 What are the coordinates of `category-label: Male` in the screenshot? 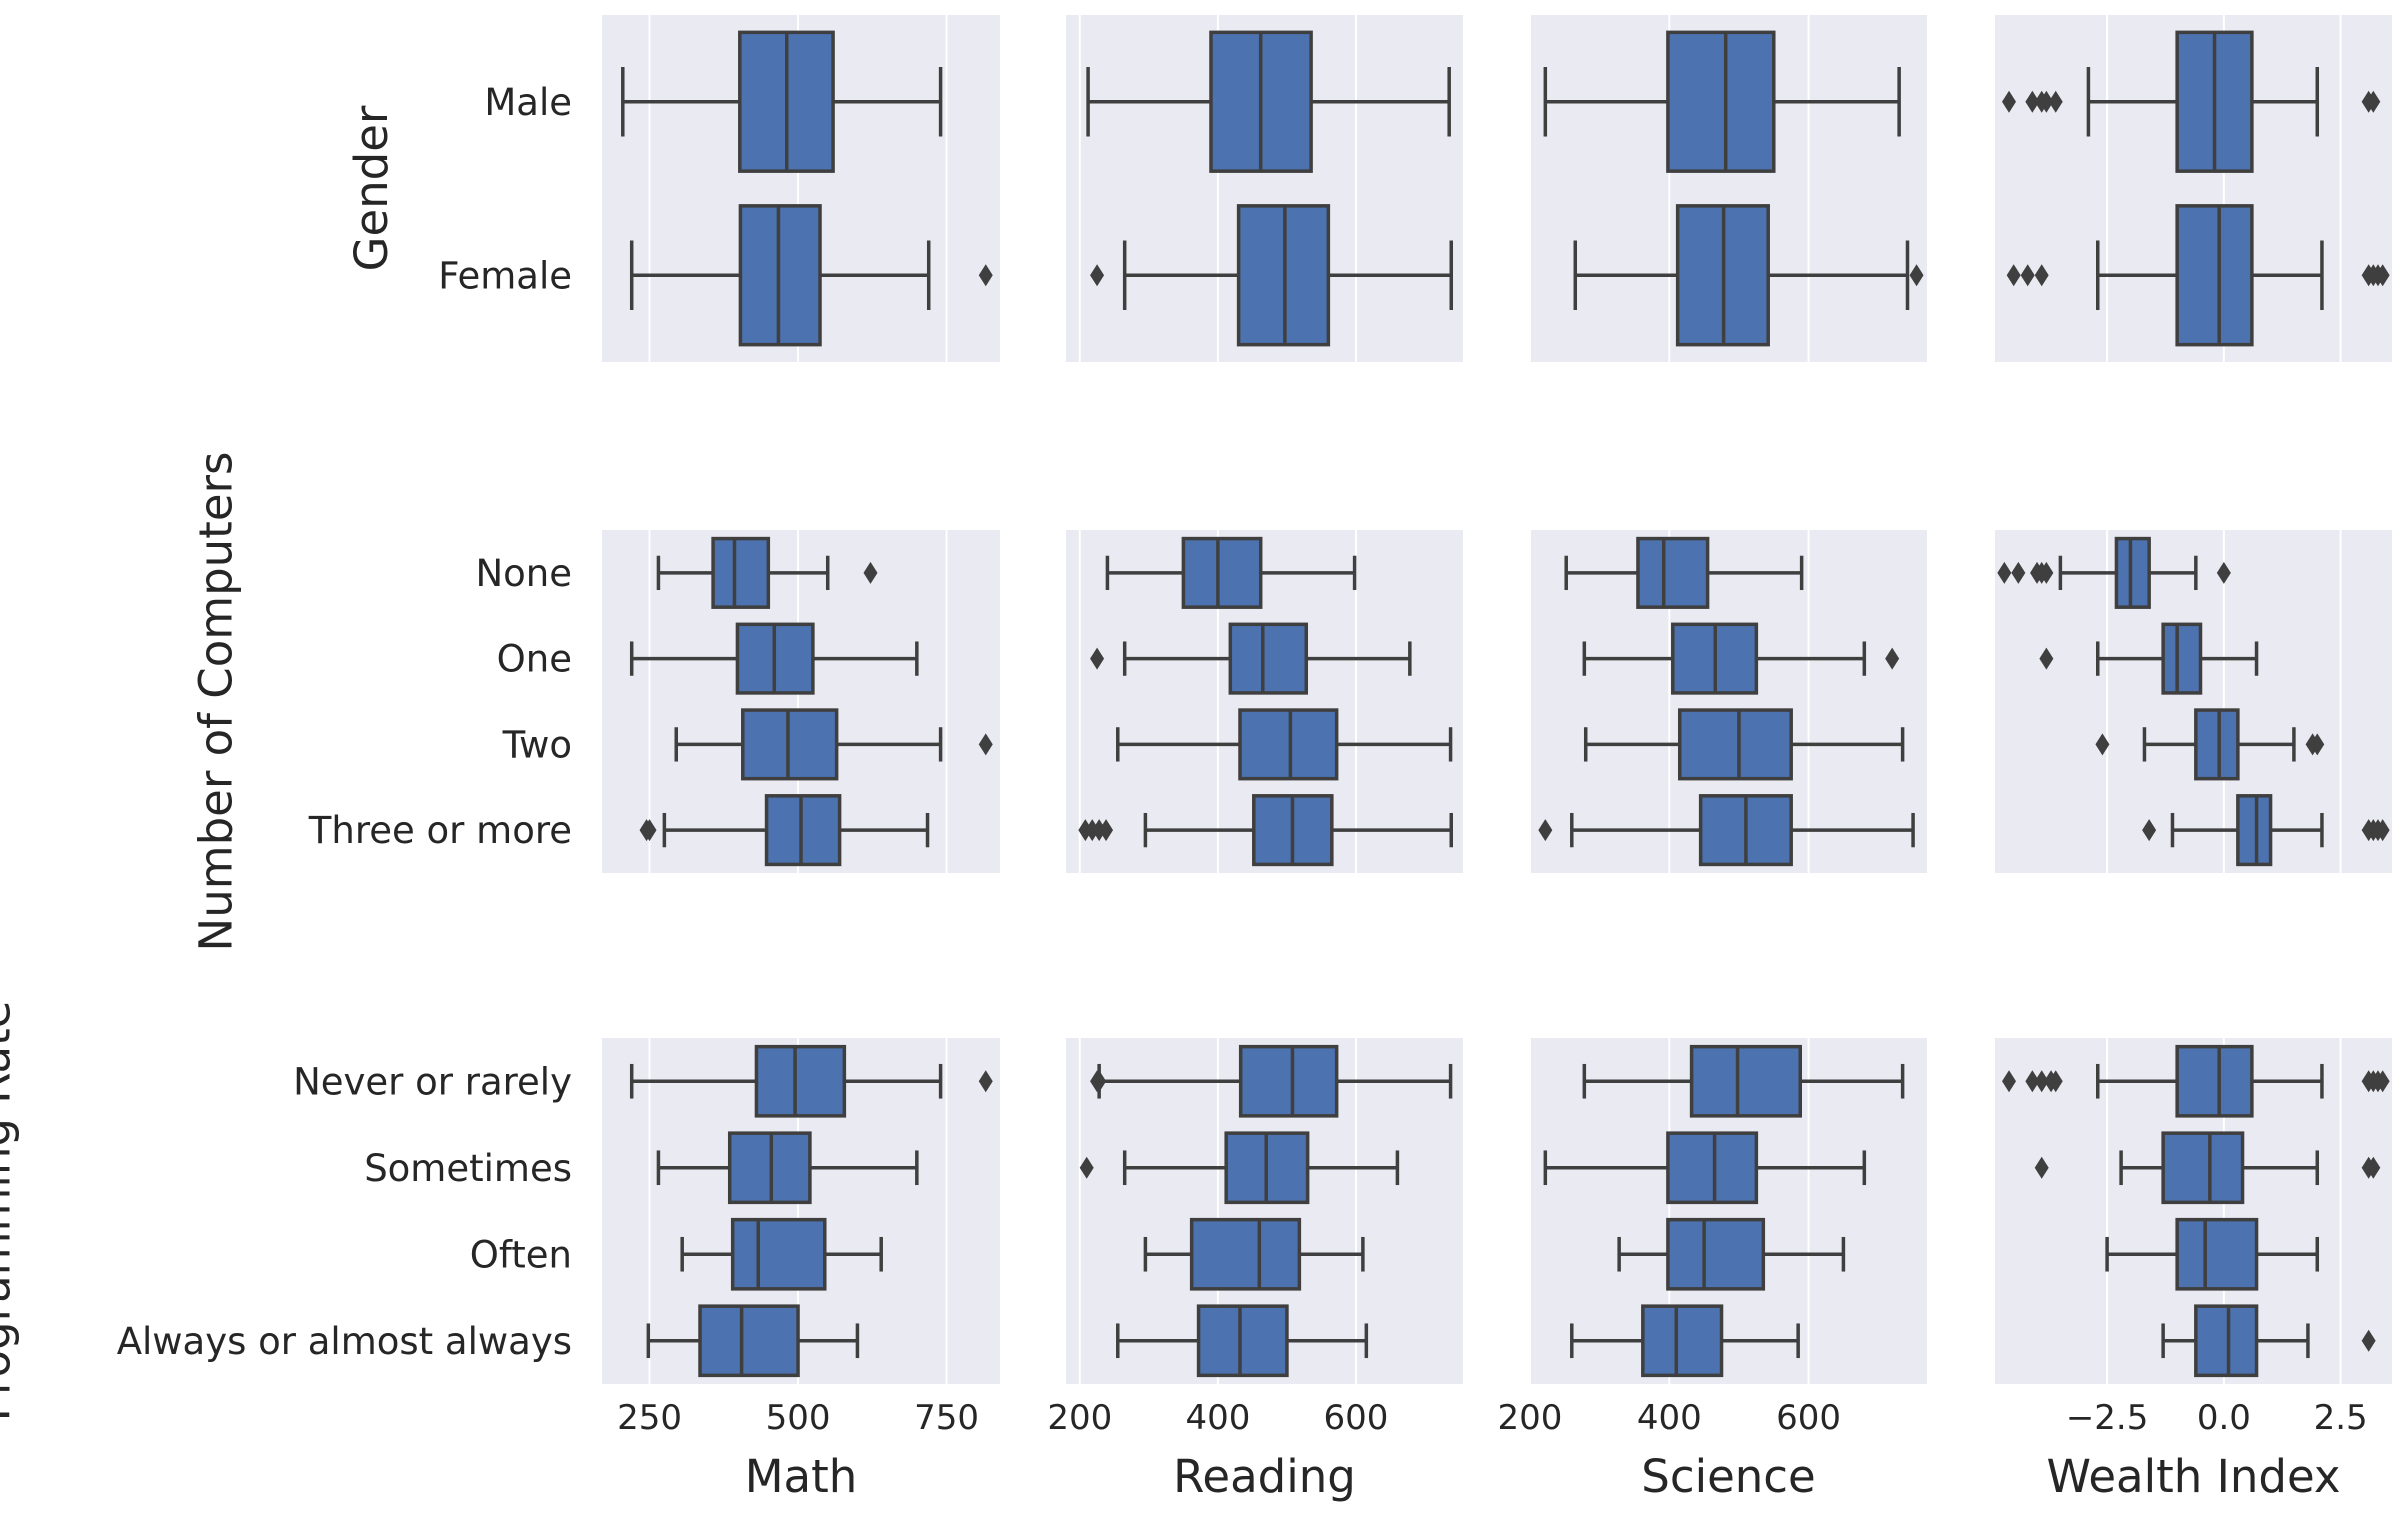 It's located at (528, 102).